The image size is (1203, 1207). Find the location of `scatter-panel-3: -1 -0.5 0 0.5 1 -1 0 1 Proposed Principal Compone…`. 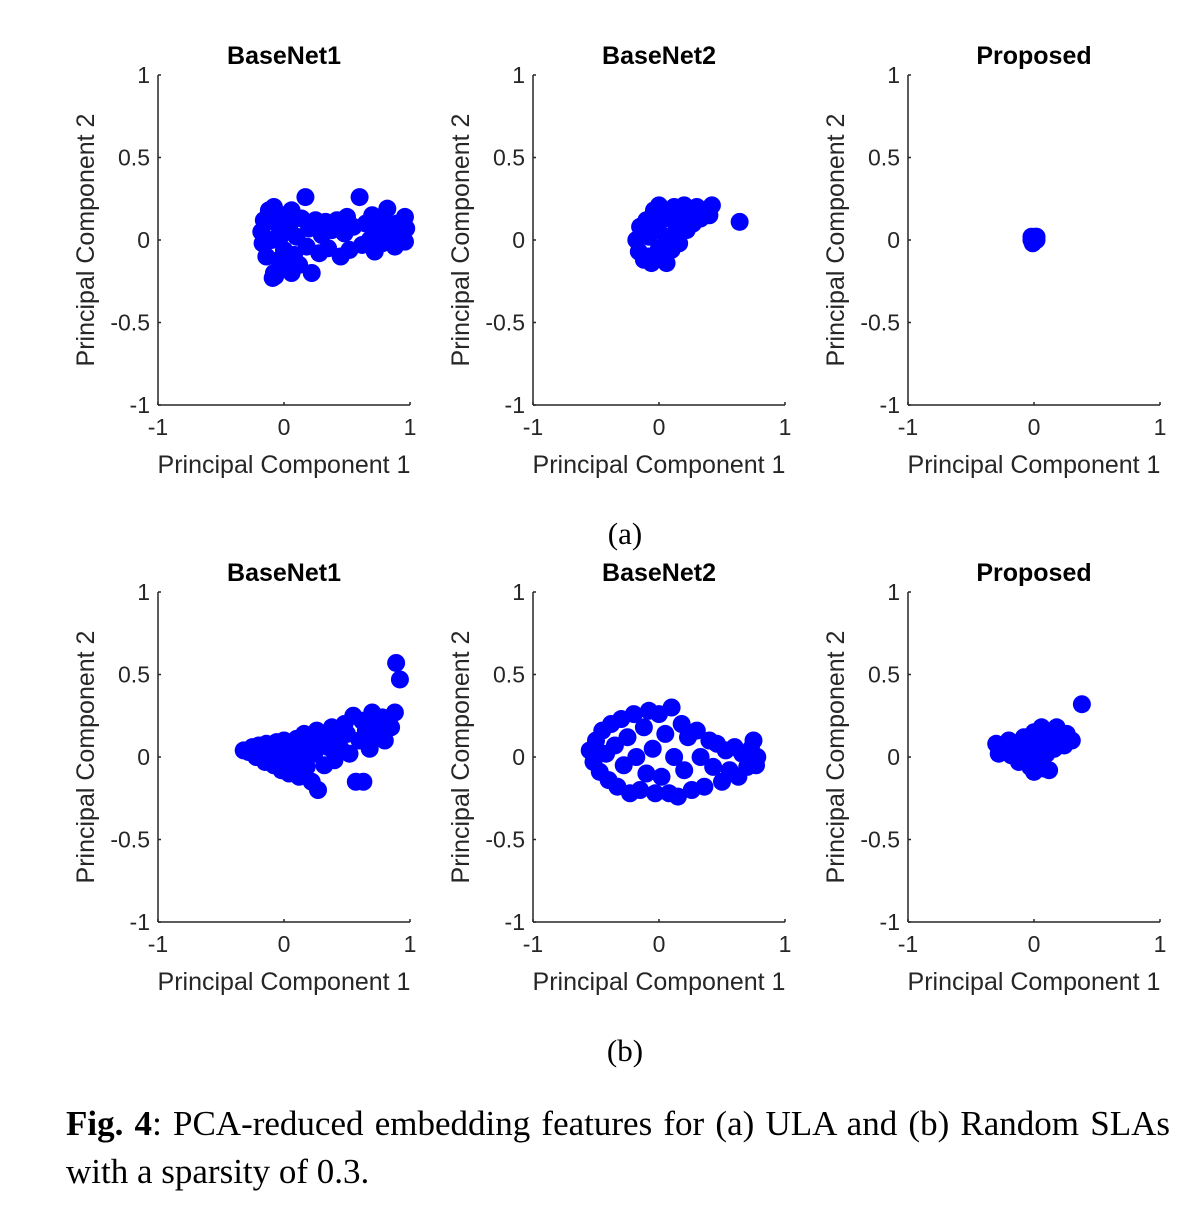

scatter-panel-3: -1 -0.5 0 0.5 1 -1 0 1 Proposed Principal Compone… is located at coordinates (994, 260).